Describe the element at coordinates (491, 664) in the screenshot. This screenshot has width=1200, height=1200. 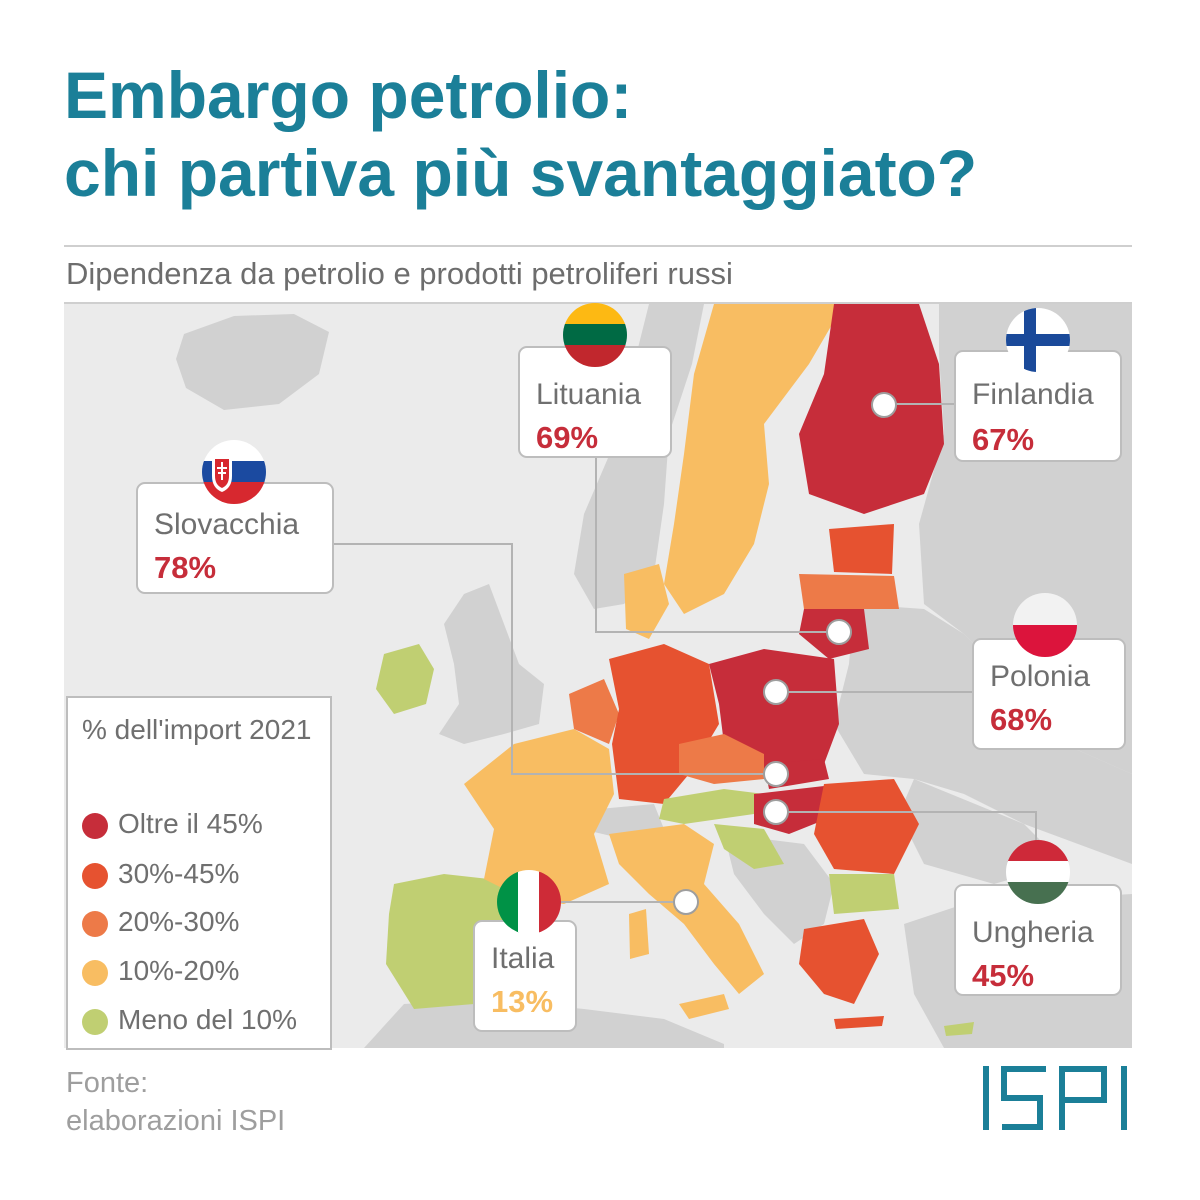
I see `great-britain` at that location.